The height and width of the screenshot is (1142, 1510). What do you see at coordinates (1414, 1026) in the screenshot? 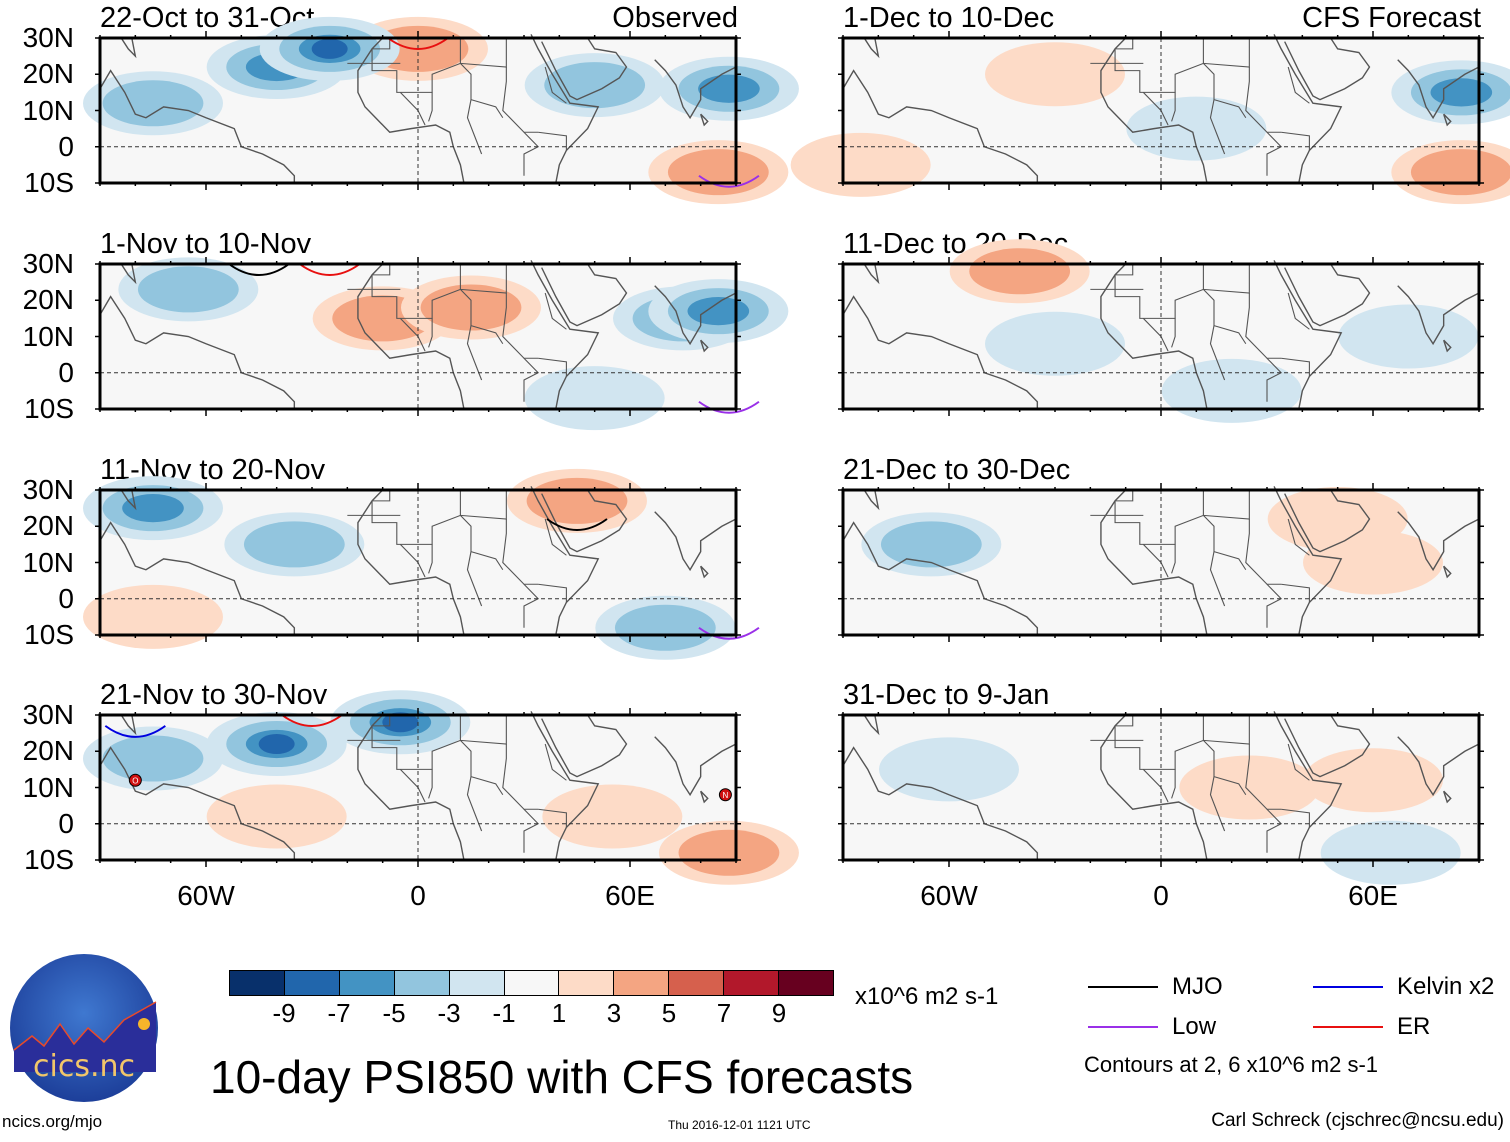
I see `legend-label: ER` at bounding box center [1414, 1026].